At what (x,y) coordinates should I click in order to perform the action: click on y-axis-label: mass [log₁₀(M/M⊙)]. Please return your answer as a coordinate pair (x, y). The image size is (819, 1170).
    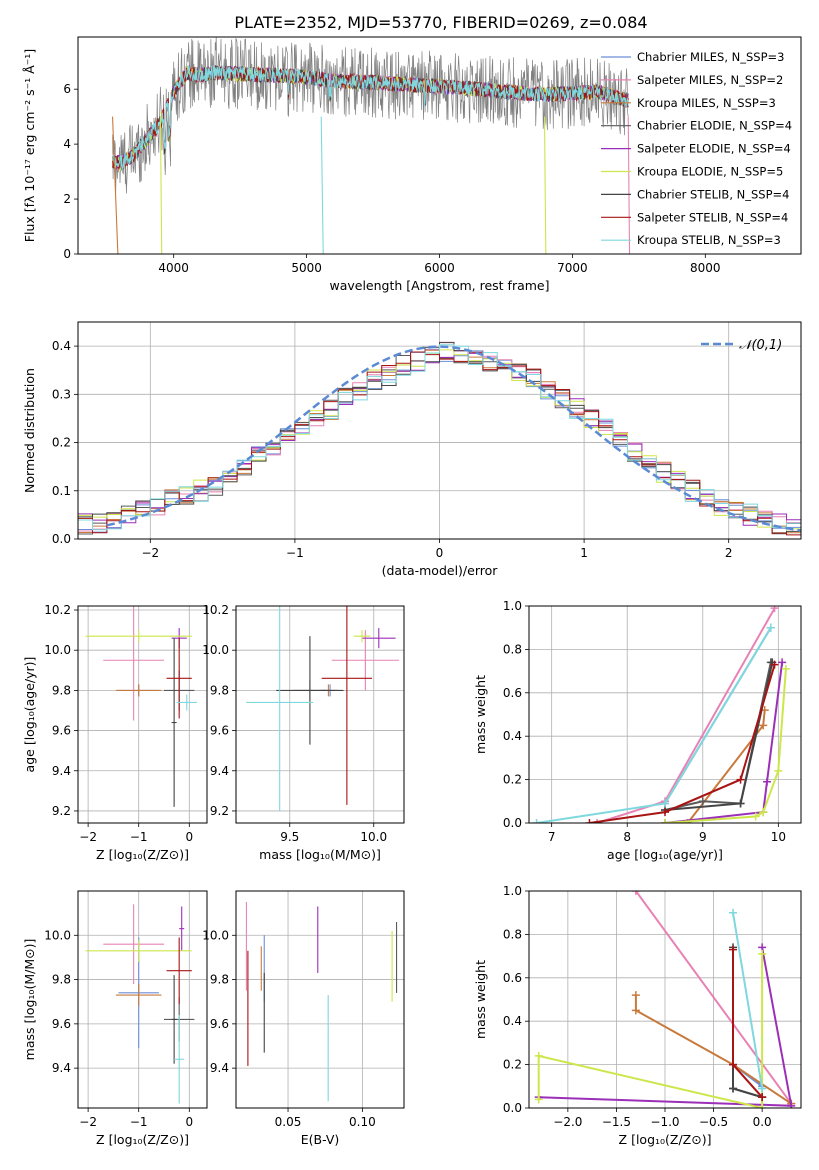
    Looking at the image, I should click on (29, 1000).